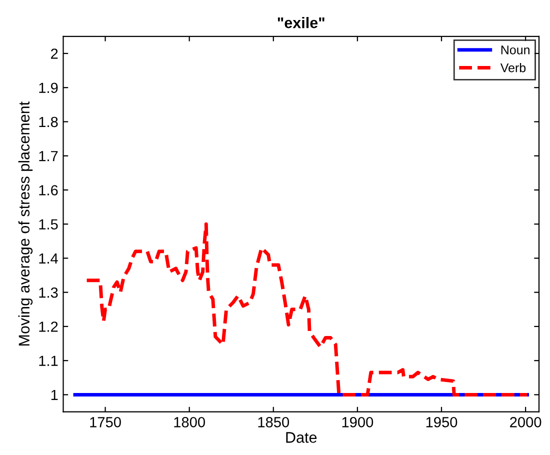 The width and height of the screenshot is (550, 455). Describe the element at coordinates (526, 422) in the screenshot. I see `x-tick-label: 2000` at that location.